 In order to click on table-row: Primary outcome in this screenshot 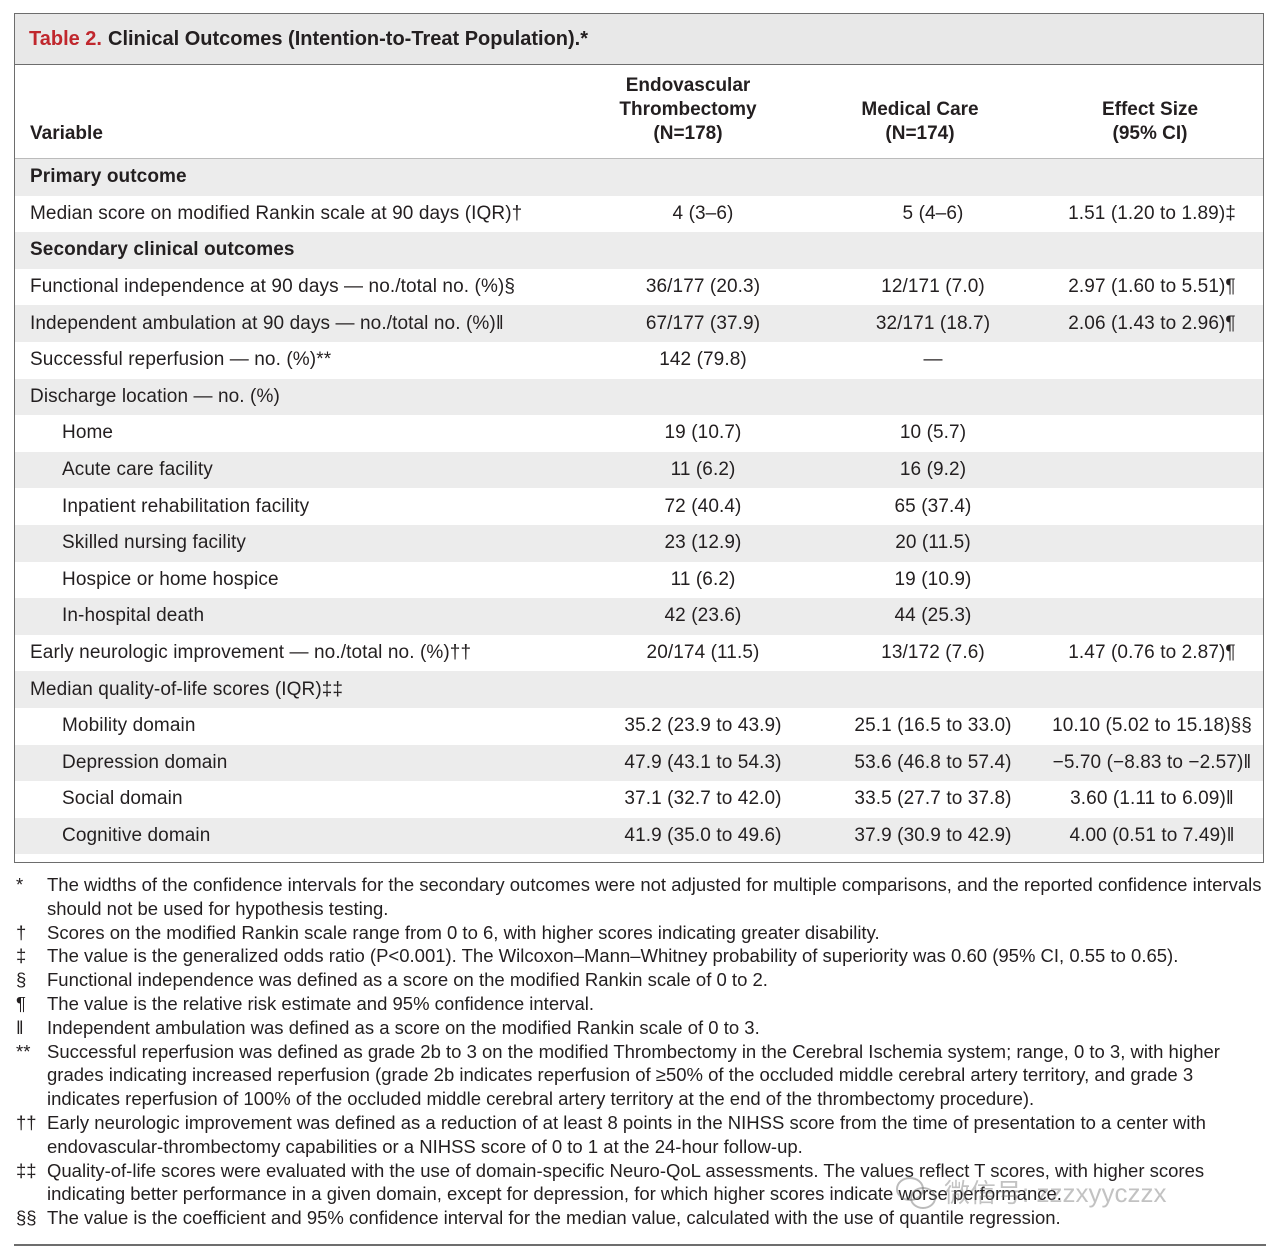, I will do `click(639, 177)`.